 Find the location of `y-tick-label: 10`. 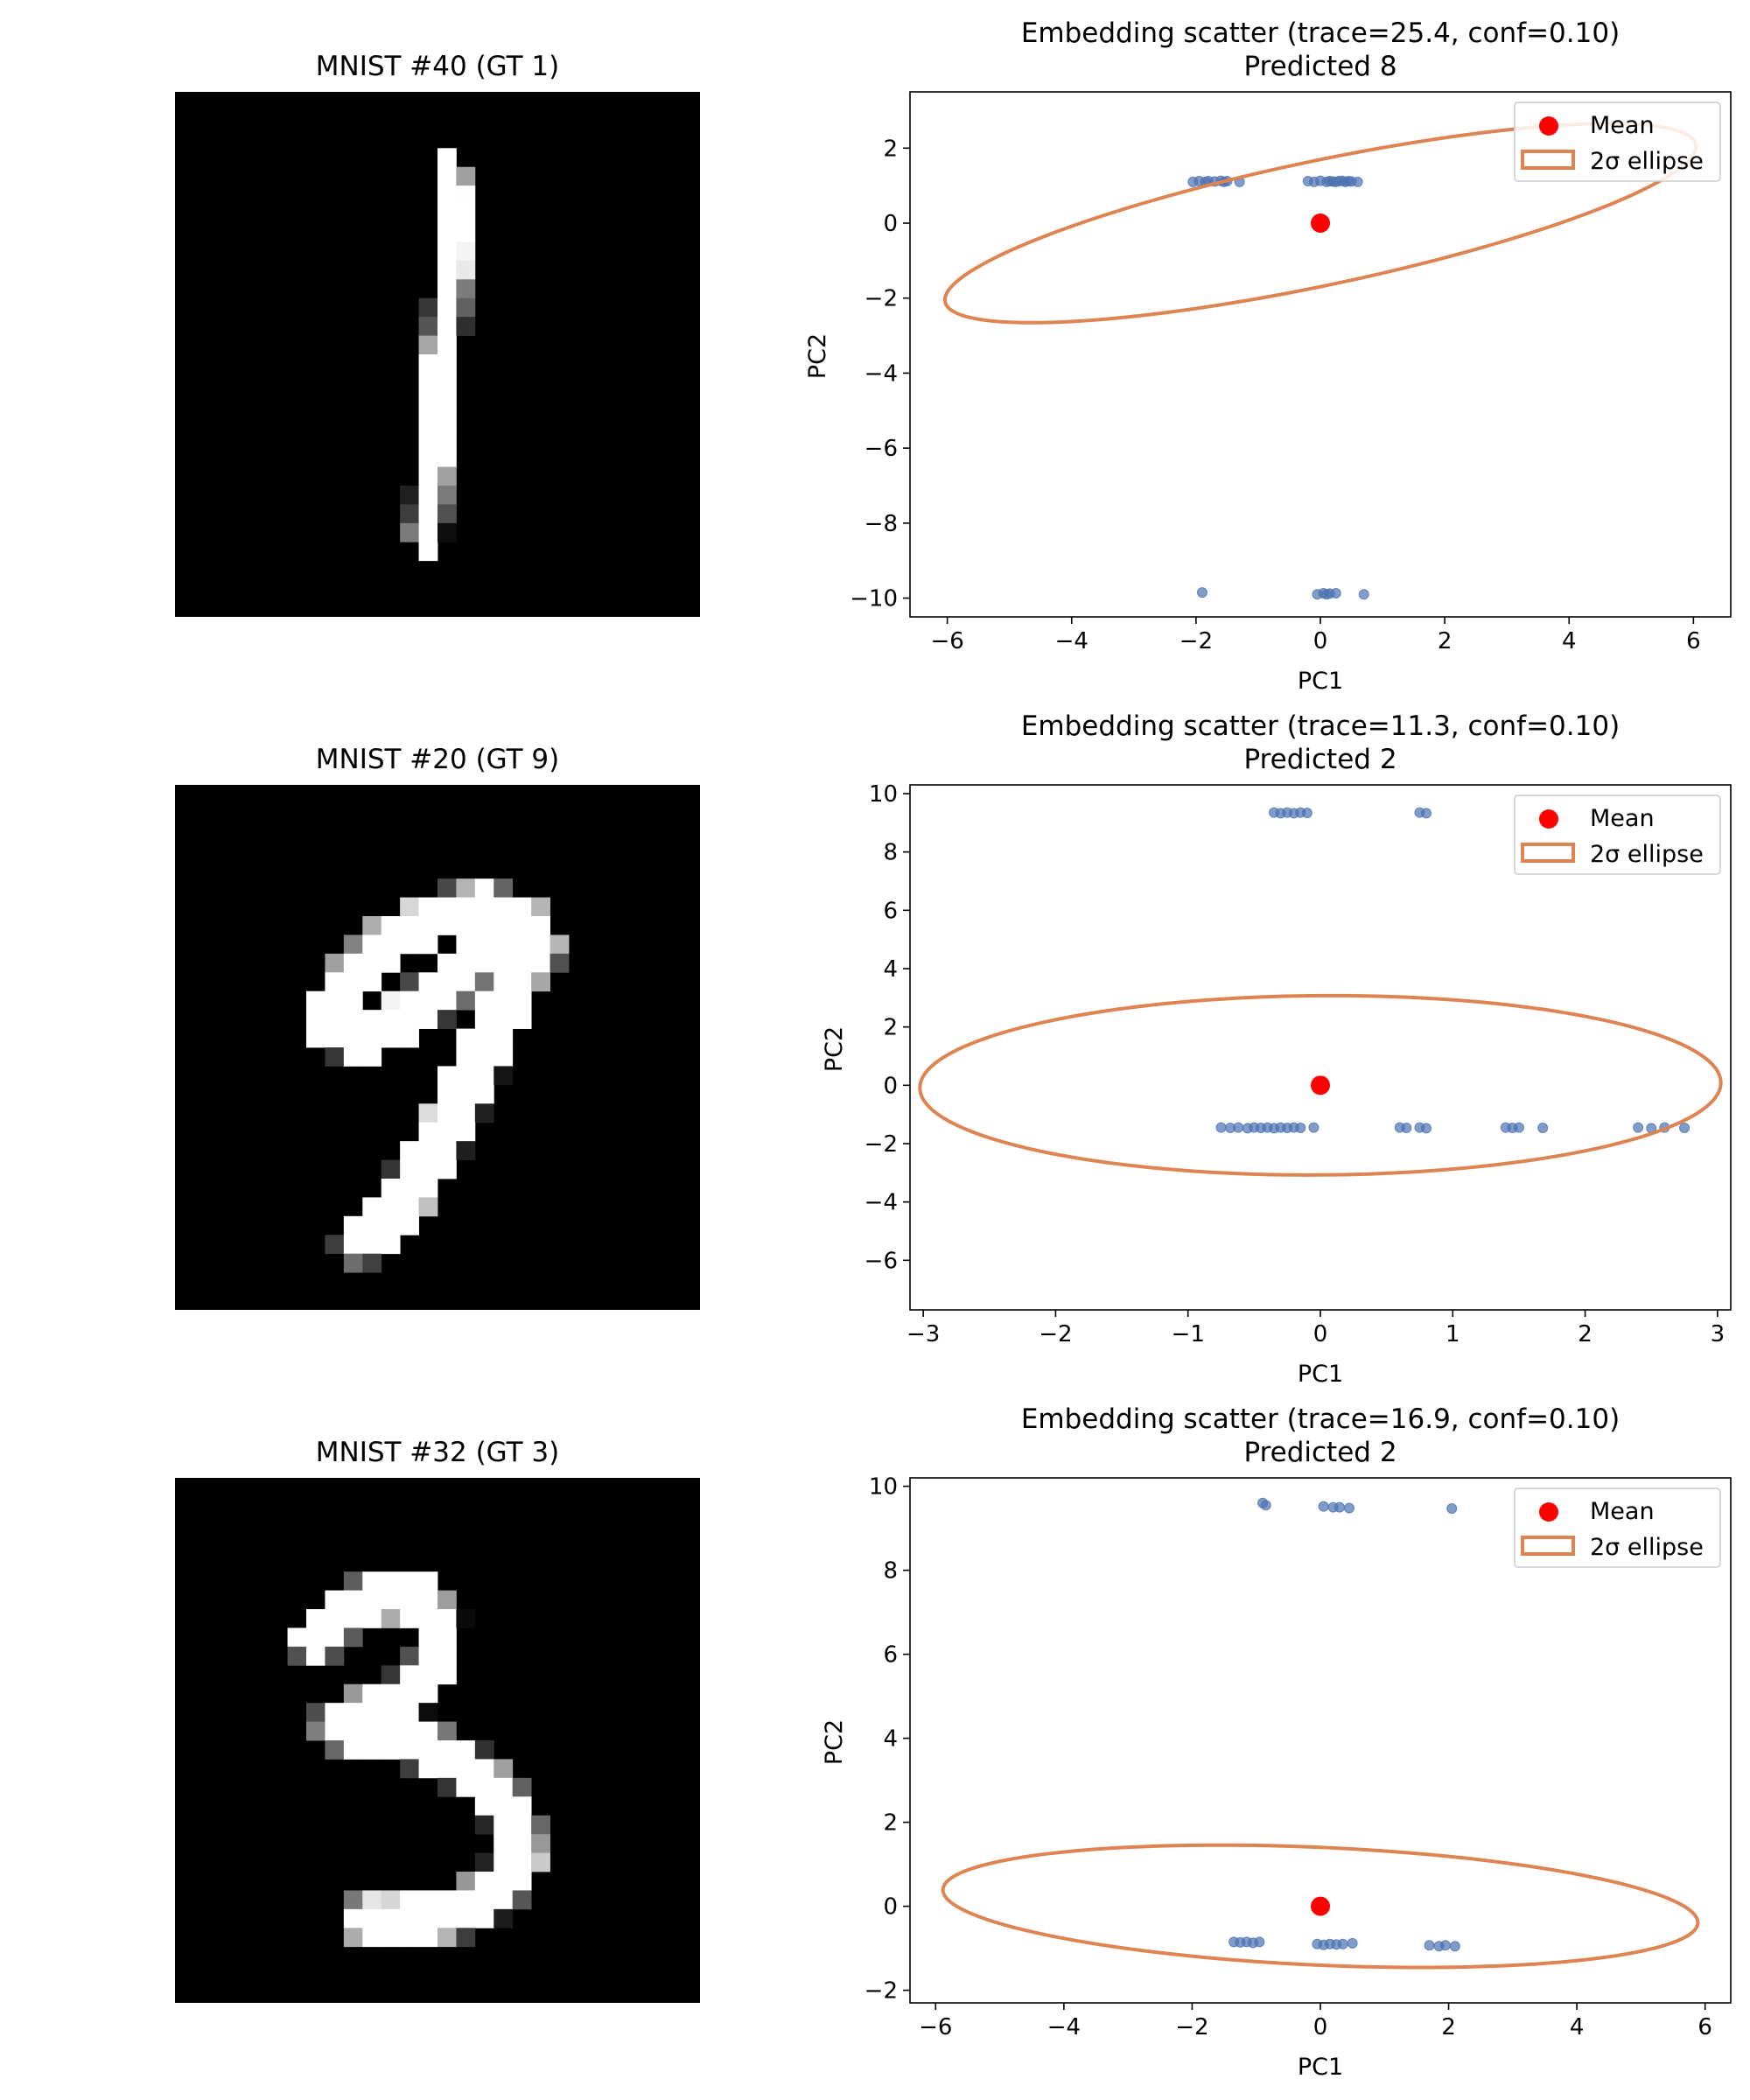

y-tick-label: 10 is located at coordinates (883, 794).